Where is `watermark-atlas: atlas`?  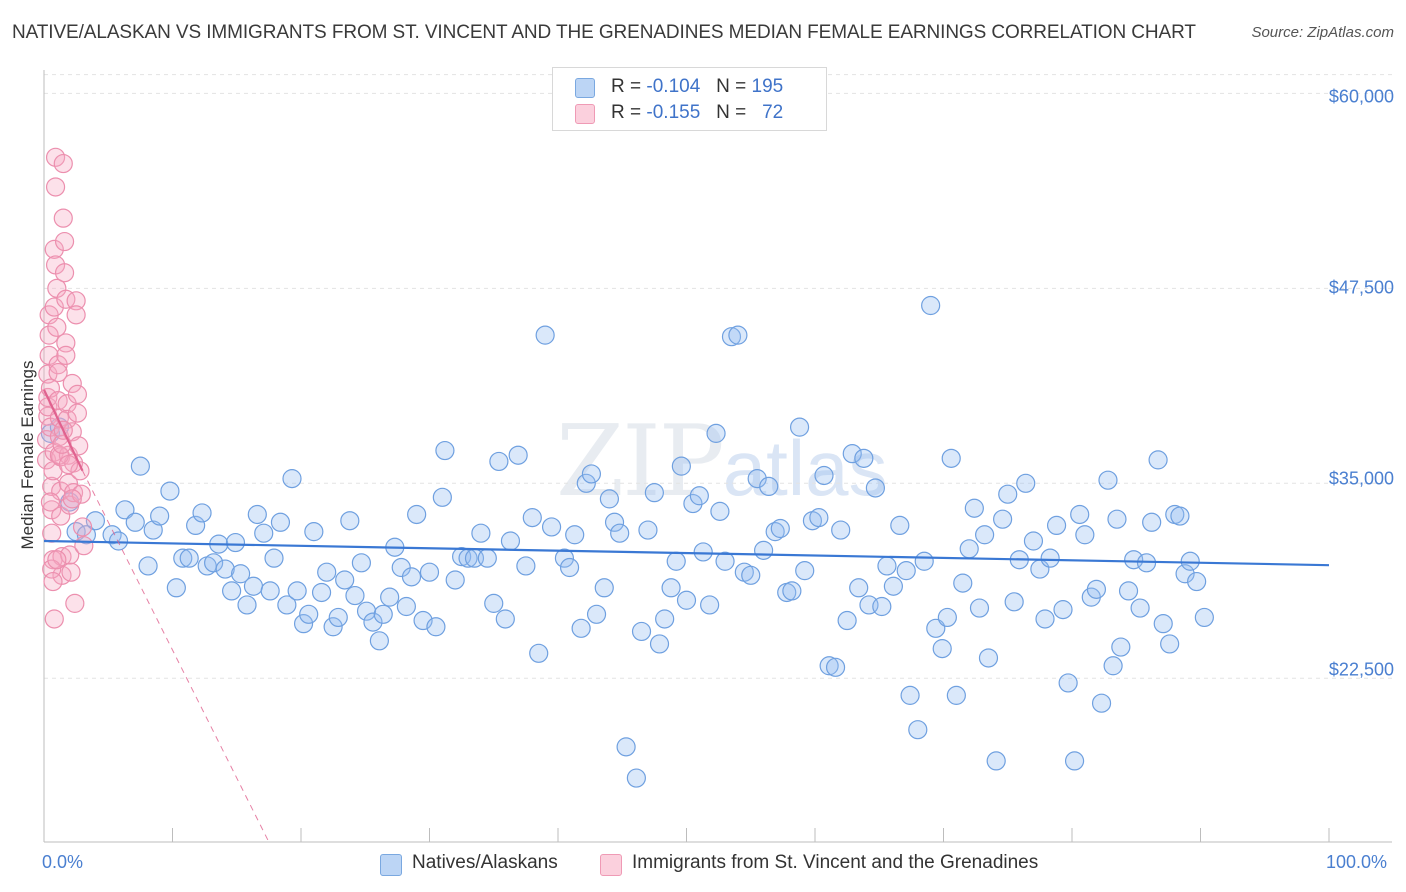
watermark-atlas: atlas is located at coordinates (805, 468).